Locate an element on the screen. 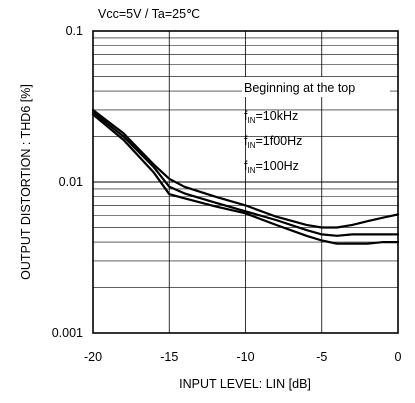  annotation-backing is located at coordinates (316, 87).